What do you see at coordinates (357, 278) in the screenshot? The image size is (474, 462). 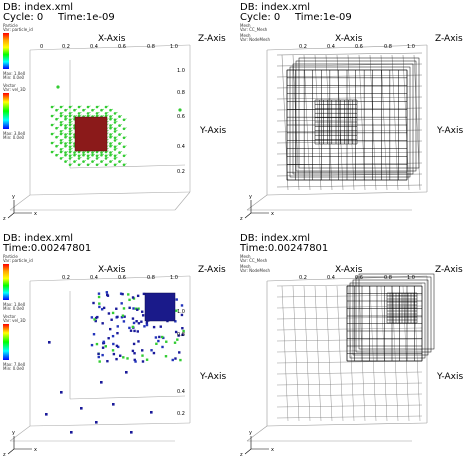 I see `axis-ticks: 0.2 0.4 0.6 0.8 1.0` at bounding box center [357, 278].